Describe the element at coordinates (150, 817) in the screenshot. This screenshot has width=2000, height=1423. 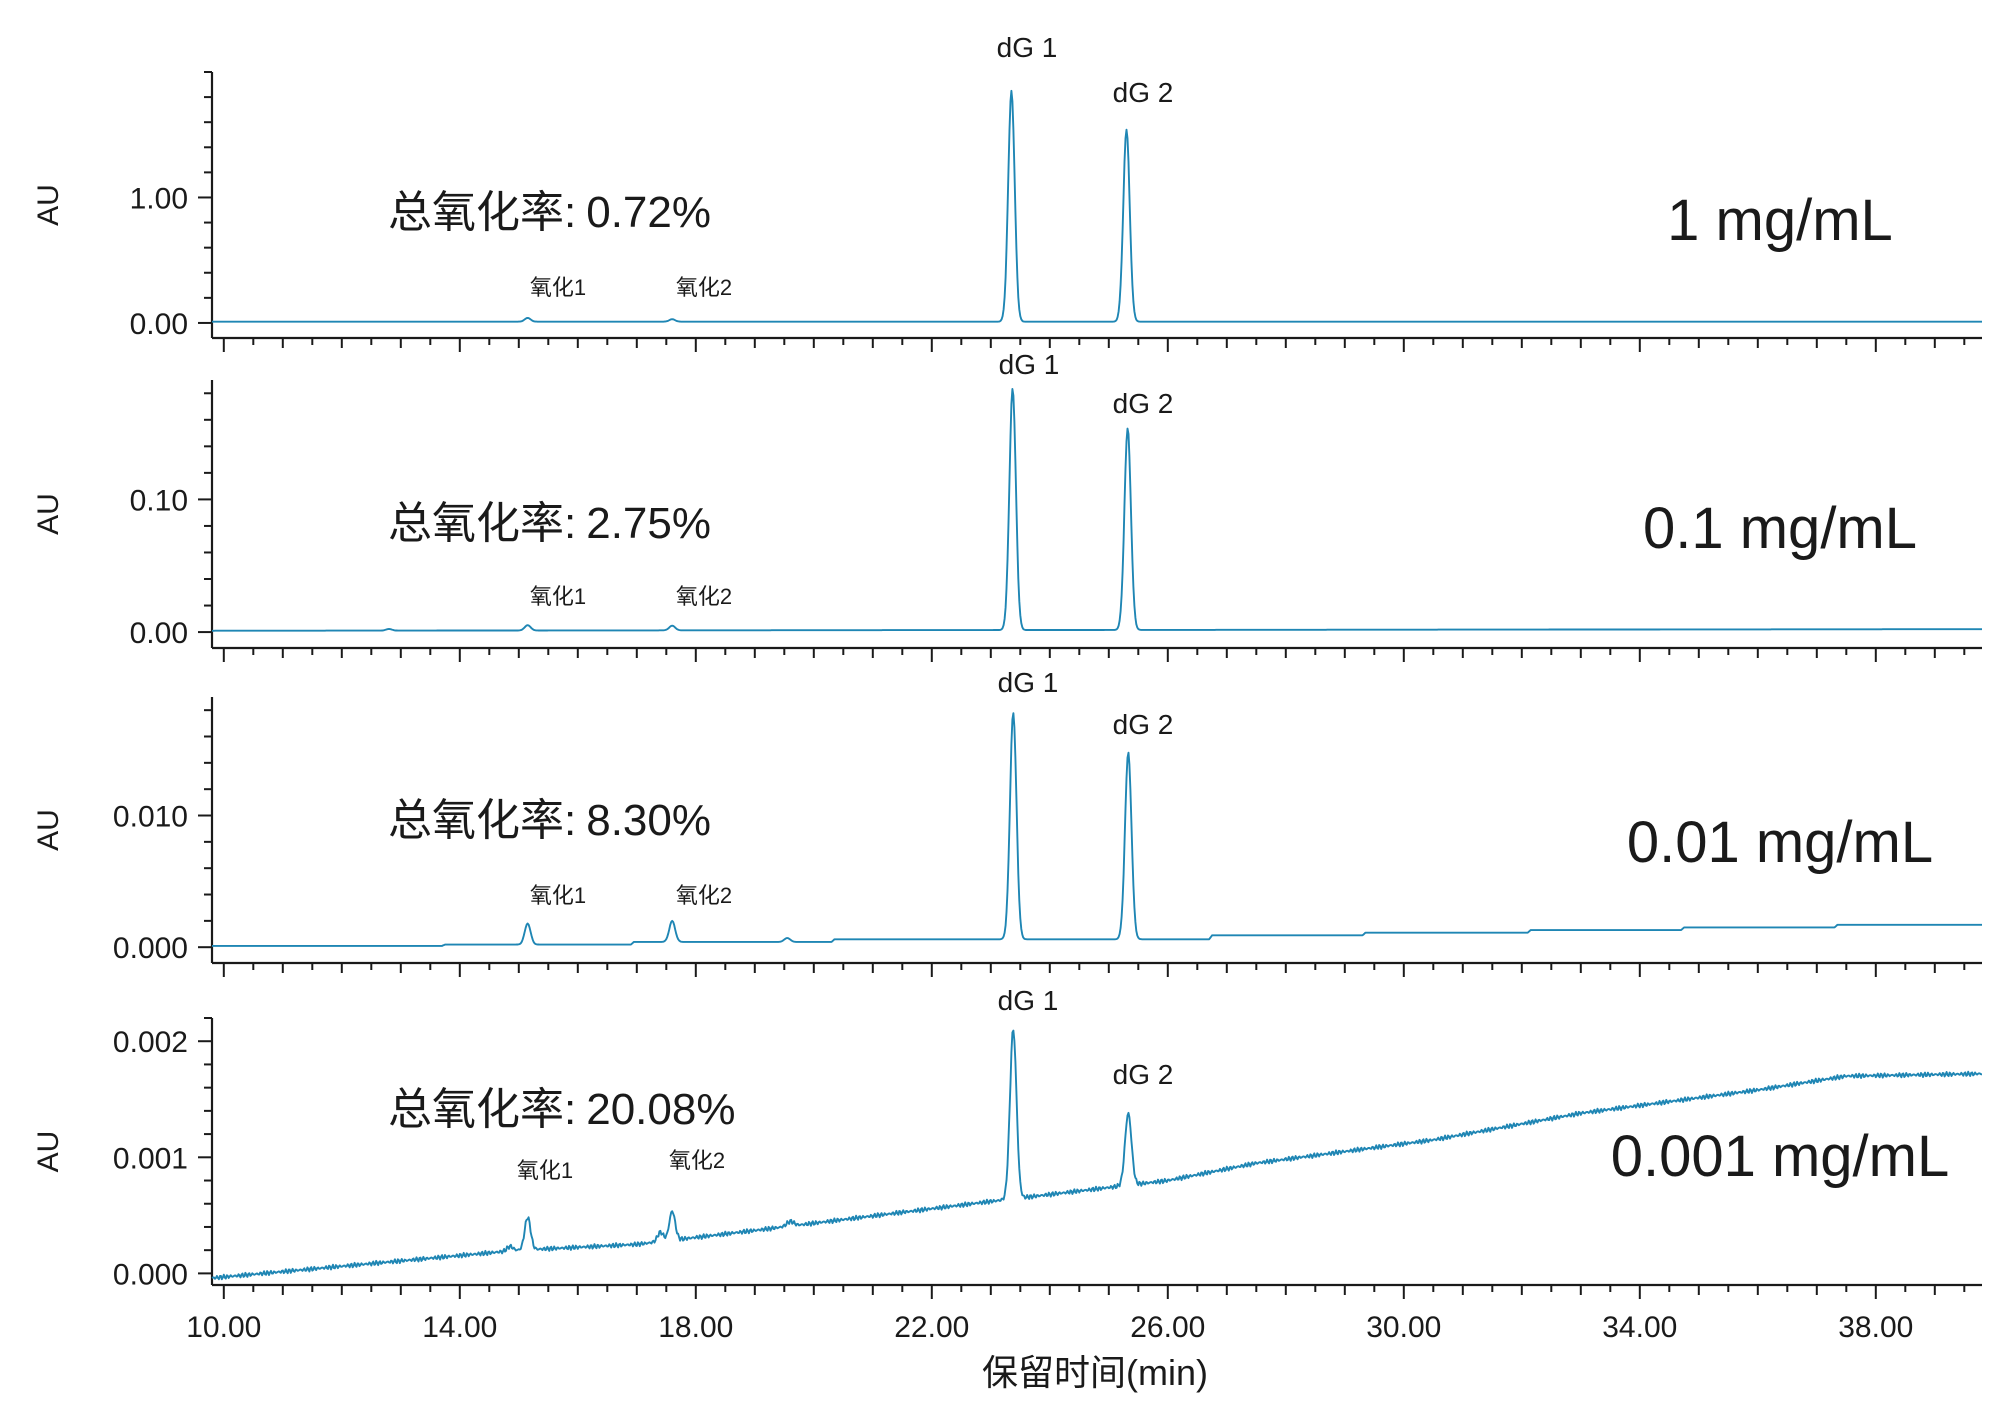
I see `y-tick-label: 0.010` at that location.